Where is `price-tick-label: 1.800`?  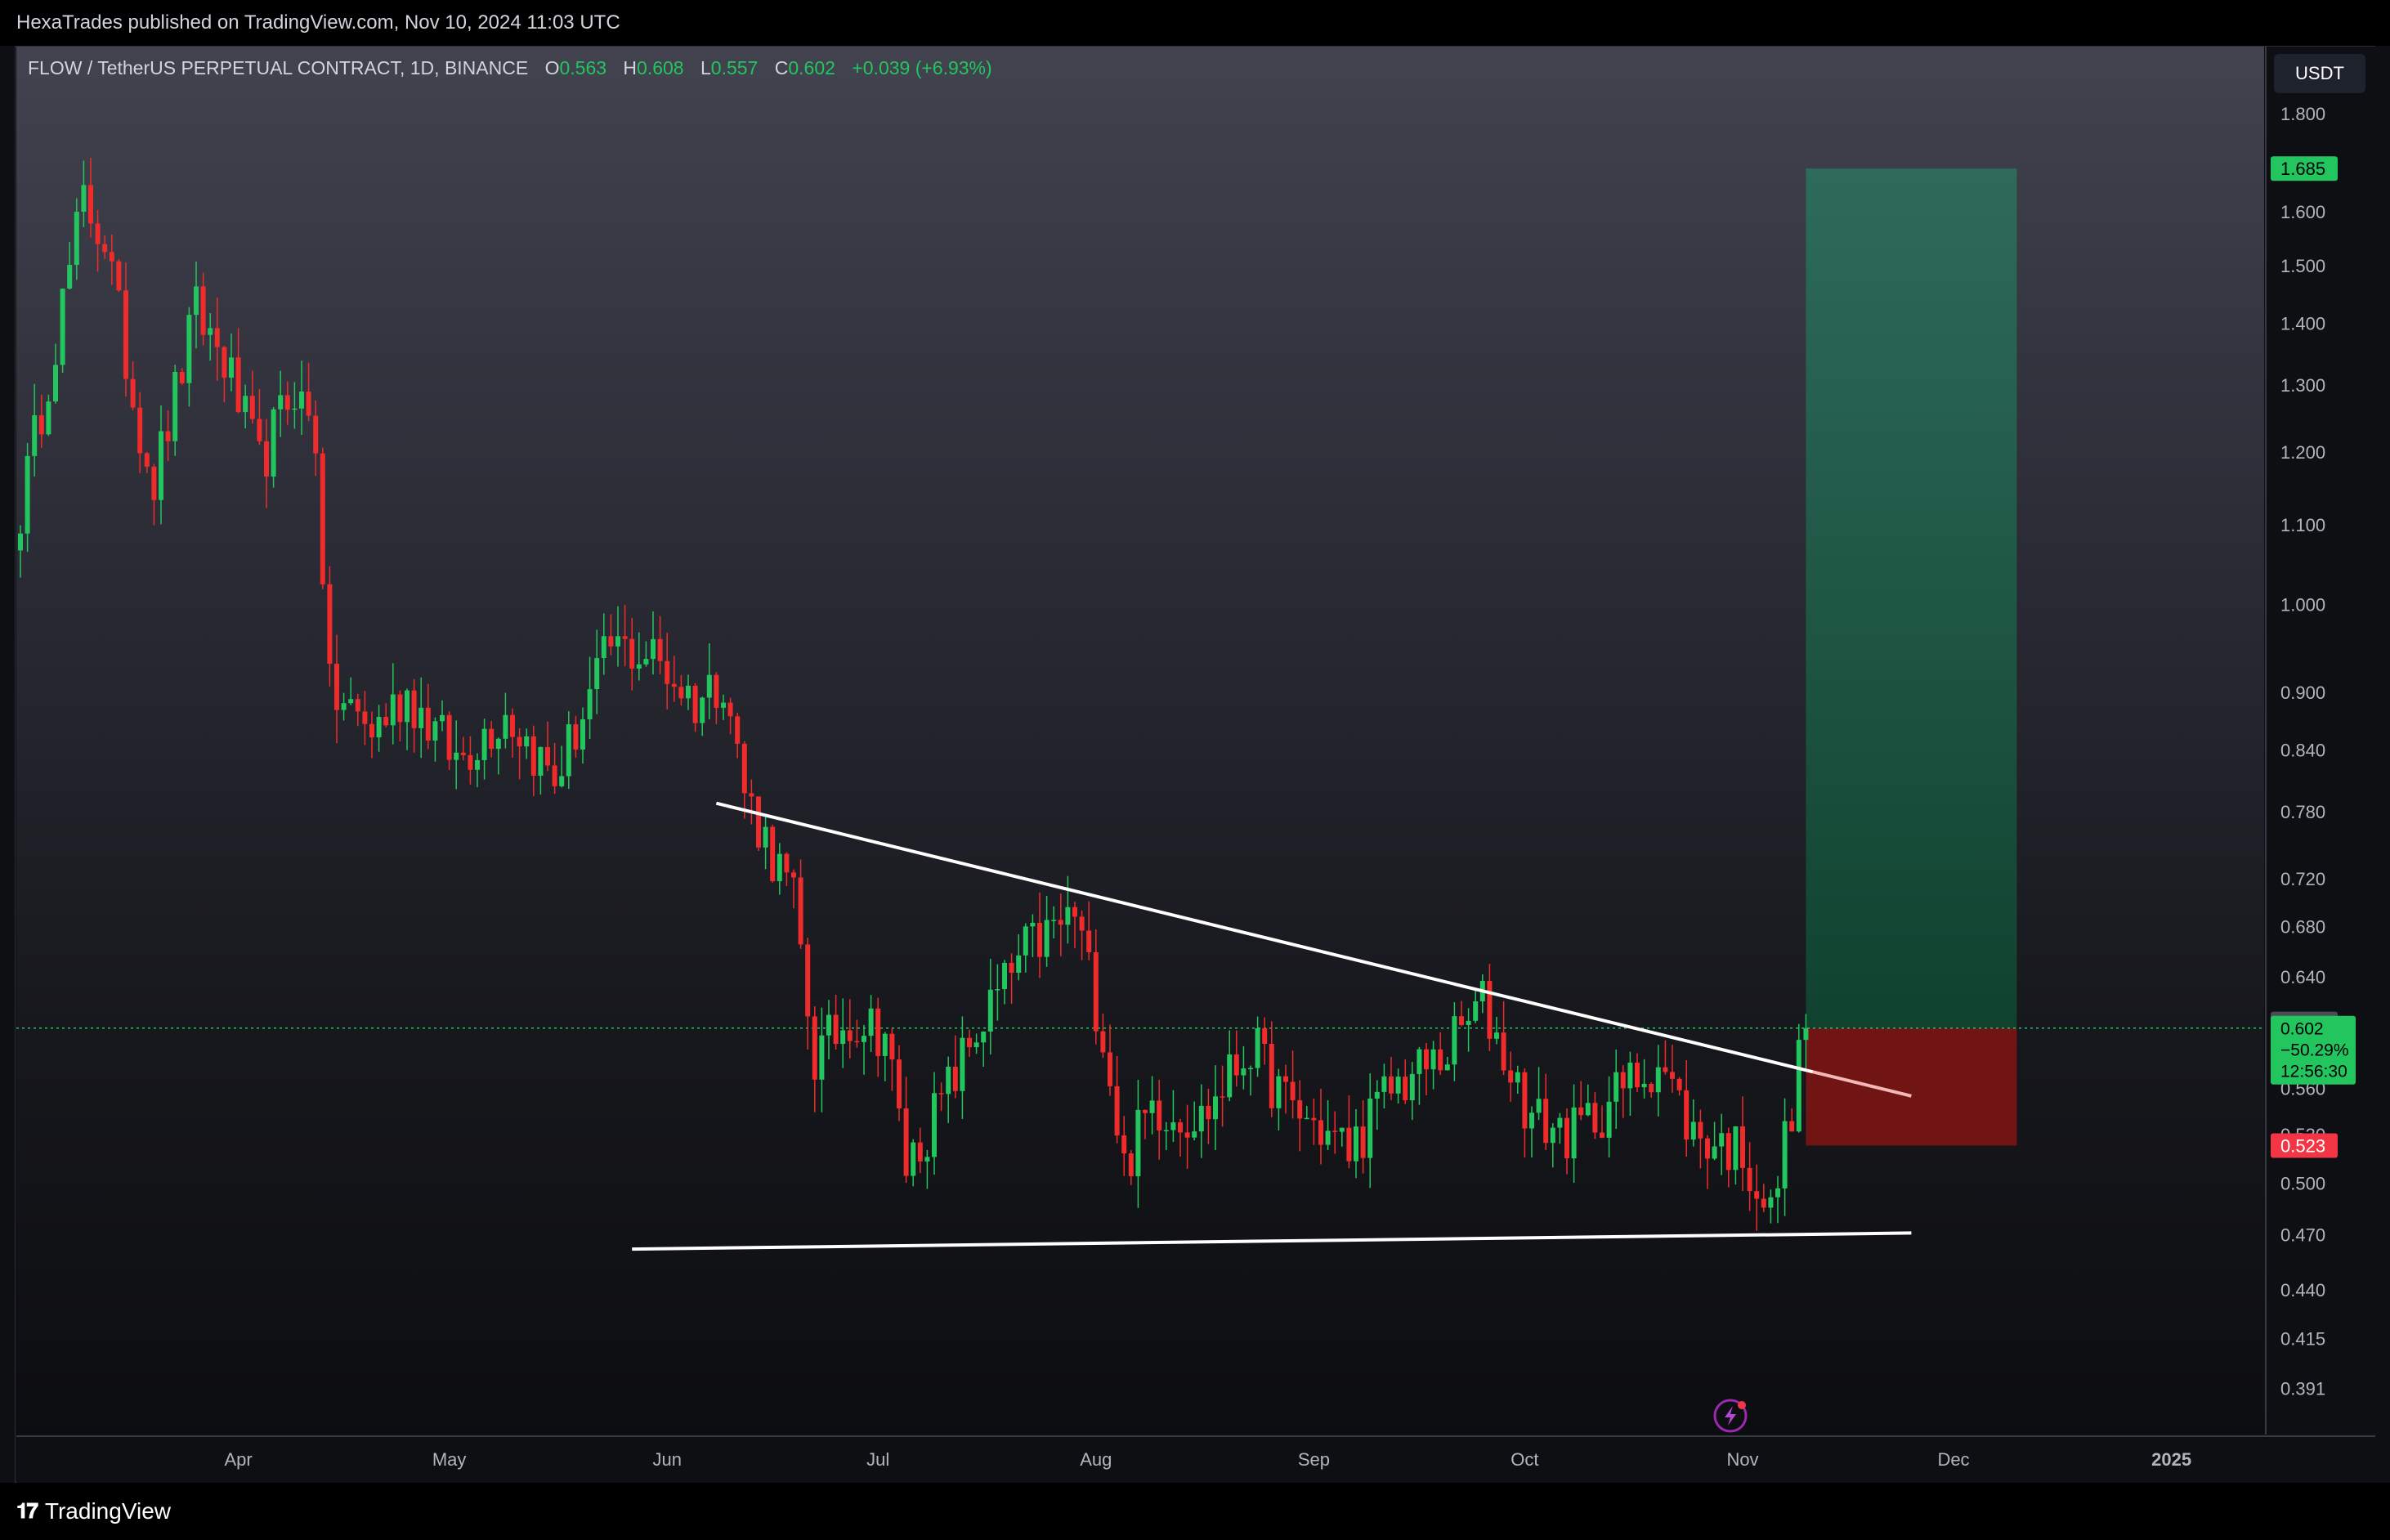
price-tick-label: 1.800 is located at coordinates (2303, 114).